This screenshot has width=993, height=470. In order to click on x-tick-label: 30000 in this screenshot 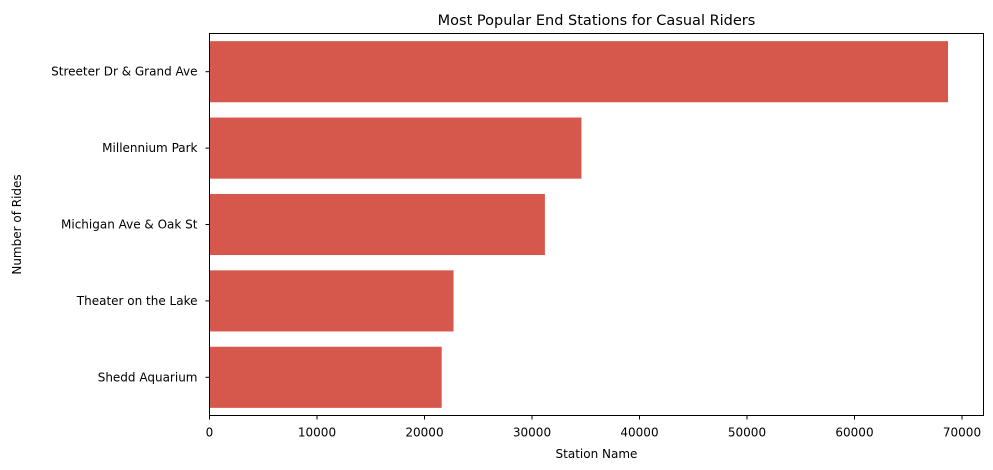, I will do `click(532, 433)`.